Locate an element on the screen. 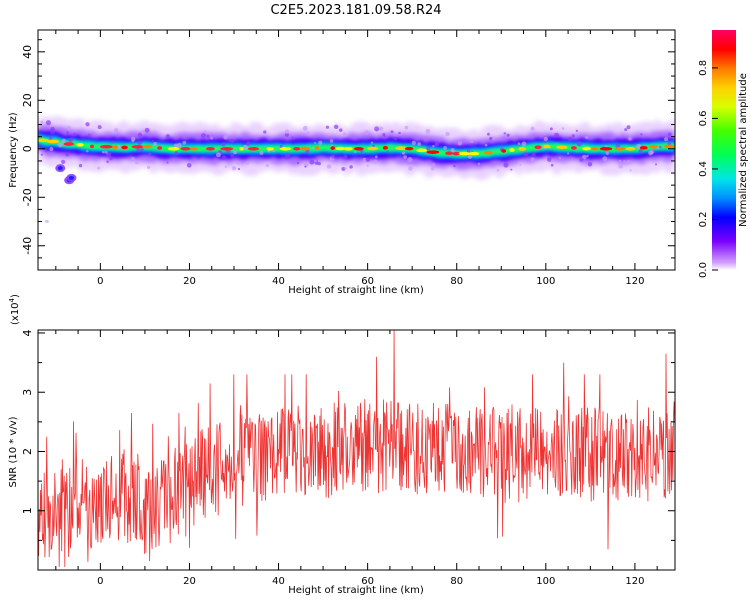 The width and height of the screenshot is (750, 600). colorbar-tick-label: 0.4 is located at coordinates (703, 169).